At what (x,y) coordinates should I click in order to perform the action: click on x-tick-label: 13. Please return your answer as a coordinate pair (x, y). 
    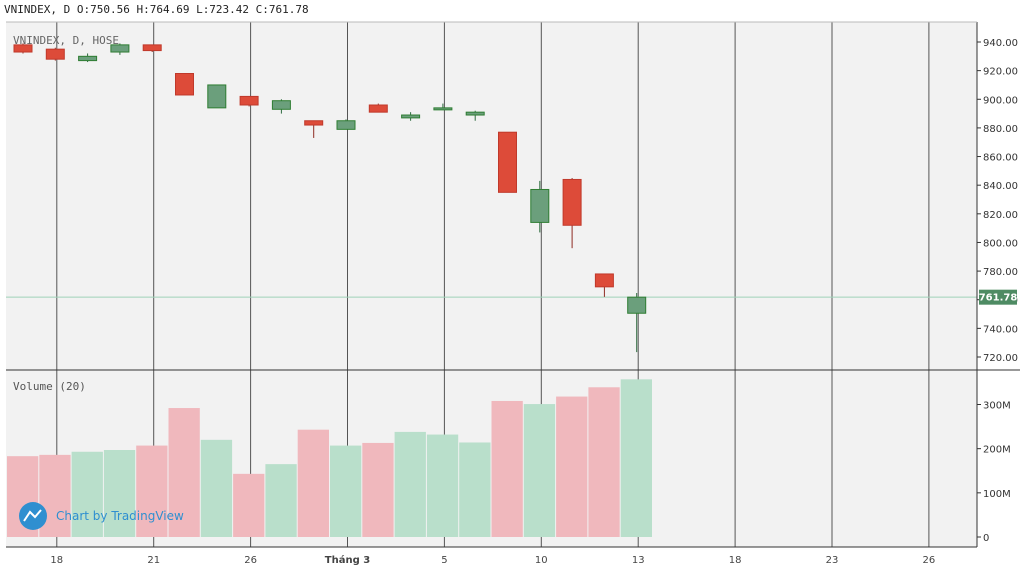
    Looking at the image, I should click on (638, 560).